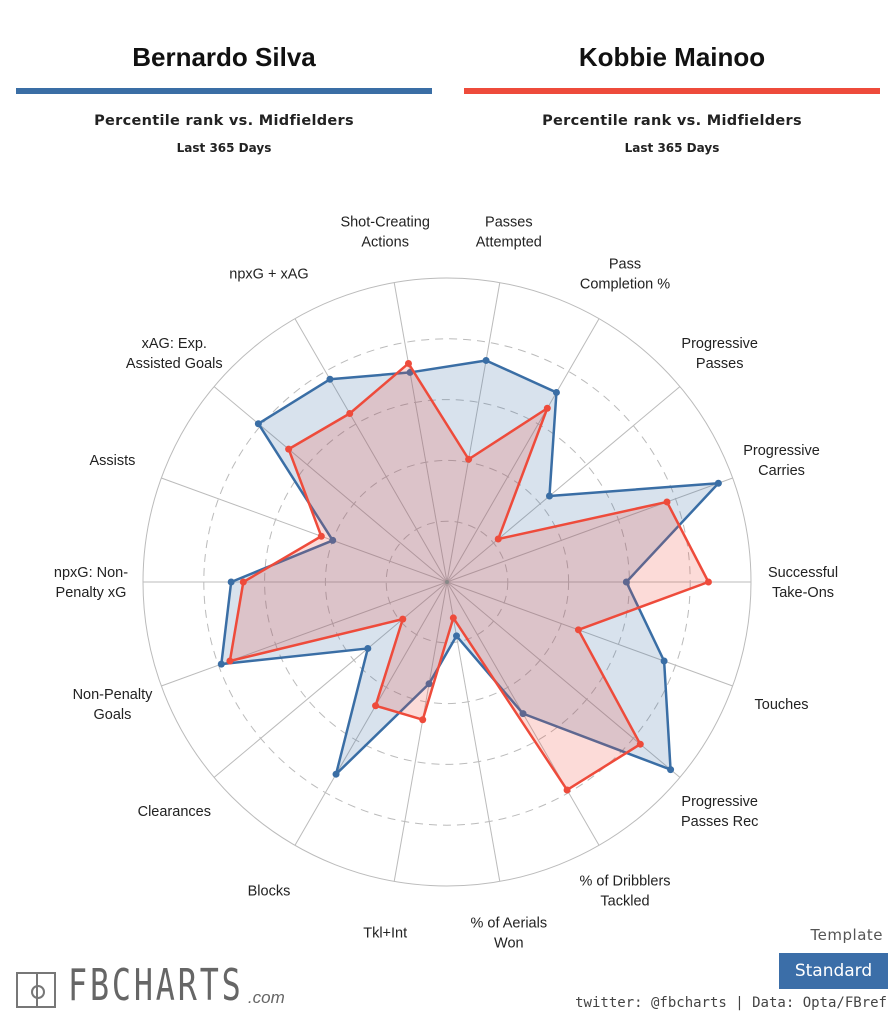 The height and width of the screenshot is (1024, 896). Describe the element at coordinates (36, 990) in the screenshot. I see `pitch-icon` at that location.